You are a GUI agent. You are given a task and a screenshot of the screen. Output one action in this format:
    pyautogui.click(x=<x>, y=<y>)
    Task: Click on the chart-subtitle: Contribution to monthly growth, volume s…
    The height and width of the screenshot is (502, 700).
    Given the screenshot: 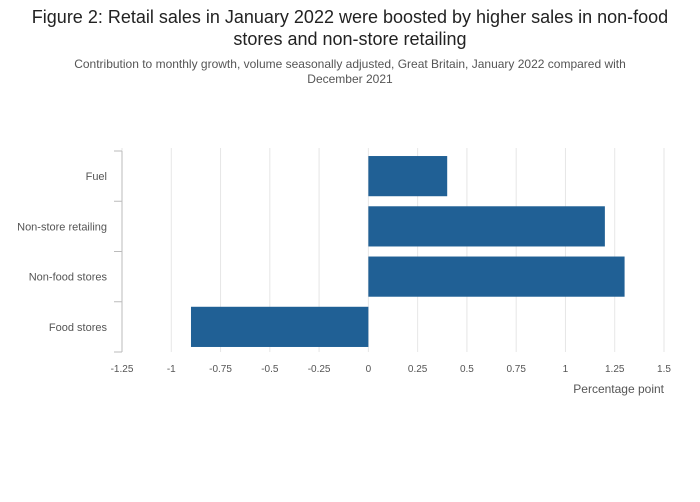 What is the action you would take?
    pyautogui.click(x=350, y=71)
    